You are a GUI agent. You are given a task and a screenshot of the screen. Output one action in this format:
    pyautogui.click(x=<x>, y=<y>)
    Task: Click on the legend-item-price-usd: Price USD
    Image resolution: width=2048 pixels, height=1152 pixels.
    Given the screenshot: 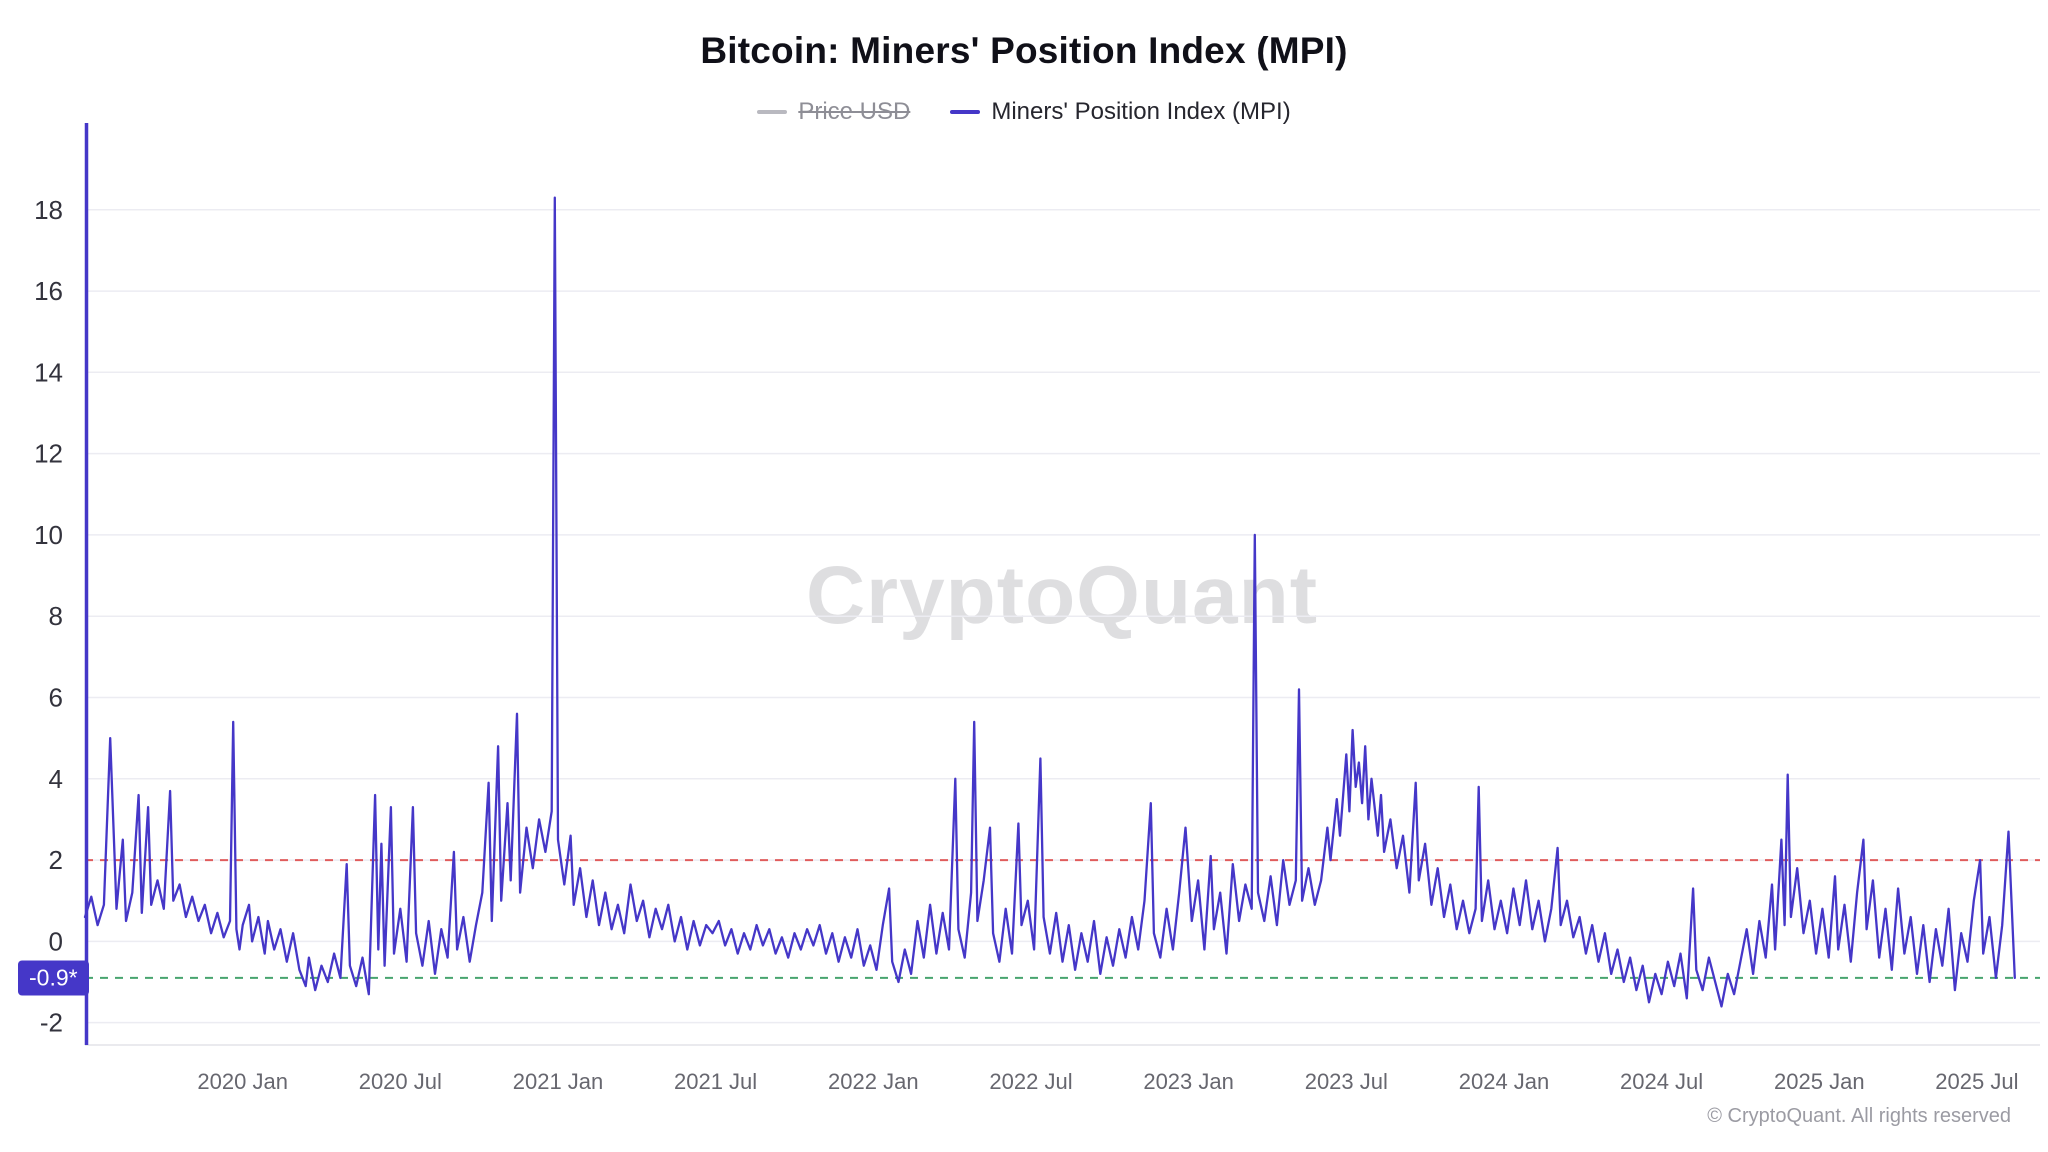 What is the action you would take?
    pyautogui.click(x=833, y=112)
    